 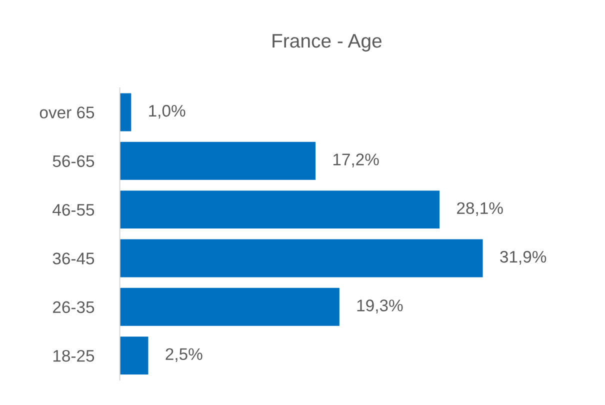 What do you see at coordinates (167, 111) in the screenshot?
I see `data-label: 1,0%` at bounding box center [167, 111].